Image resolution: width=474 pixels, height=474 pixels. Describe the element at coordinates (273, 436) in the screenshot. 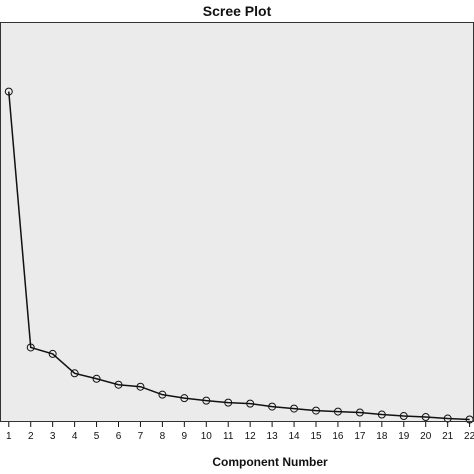

I see `x-tick-label-13: 13` at that location.